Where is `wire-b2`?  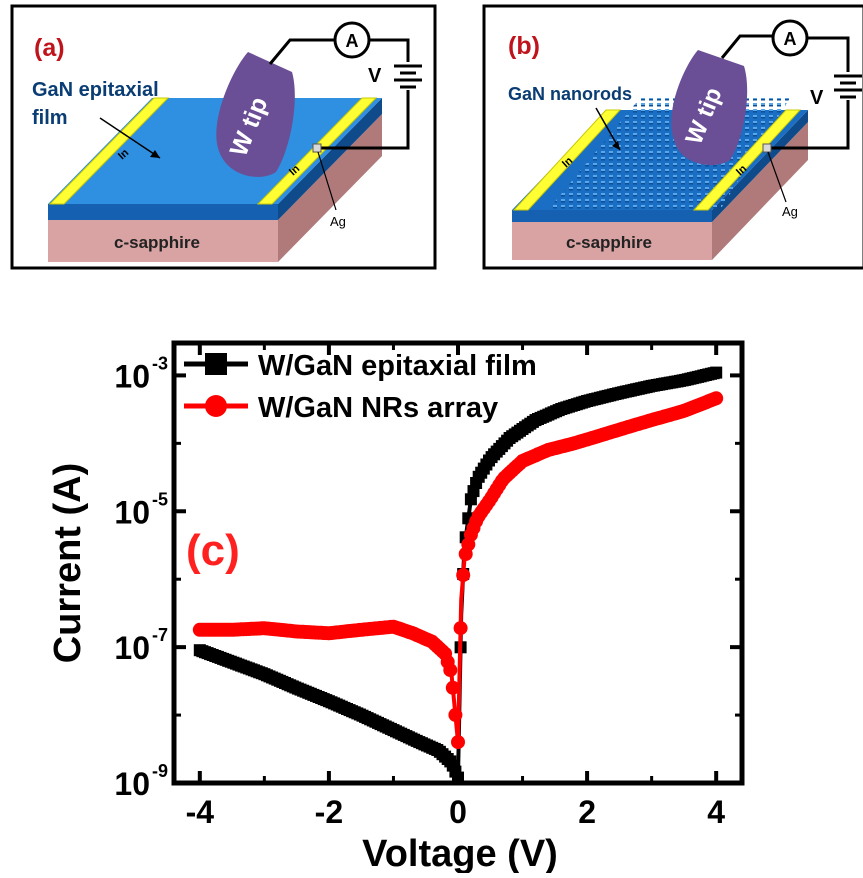 wire-b2 is located at coordinates (828, 54).